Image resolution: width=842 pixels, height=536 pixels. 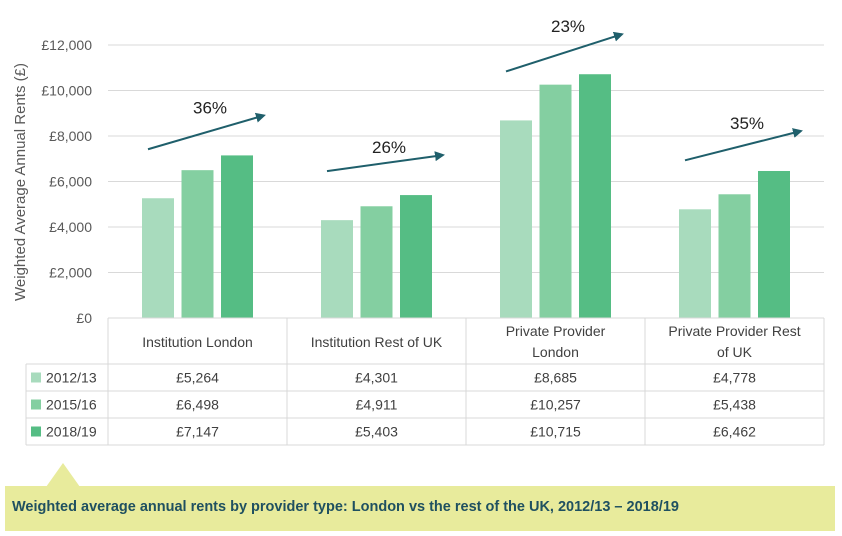 I want to click on table-cell-value: £6,462, so click(x=734, y=432).